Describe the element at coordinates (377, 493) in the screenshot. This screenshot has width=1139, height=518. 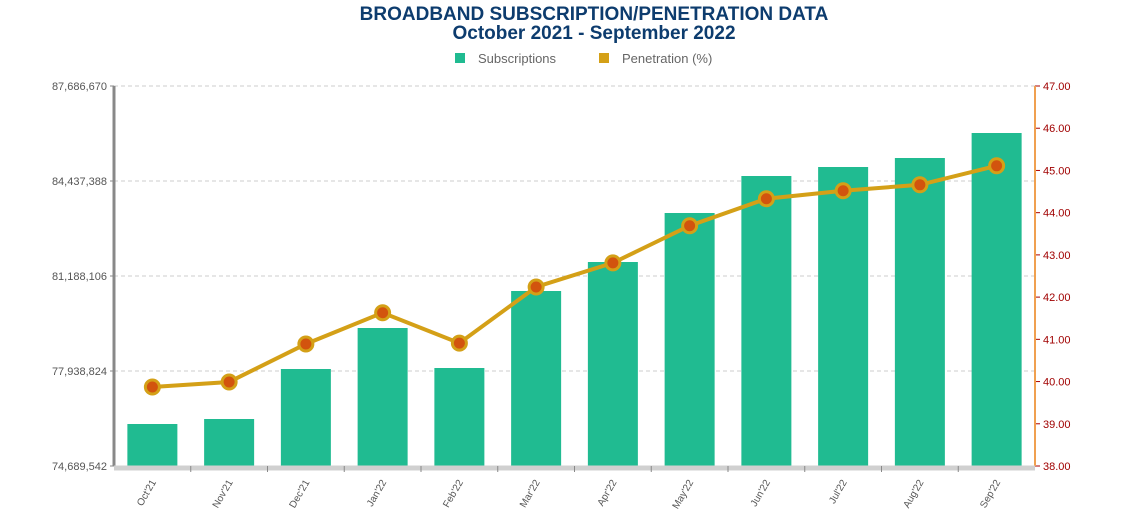
I see `x-tick-label: Jan'22` at that location.